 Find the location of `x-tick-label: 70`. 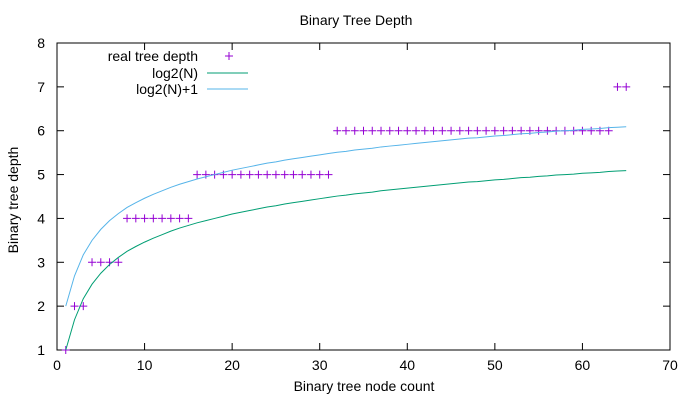

x-tick-label: 70 is located at coordinates (670, 365).